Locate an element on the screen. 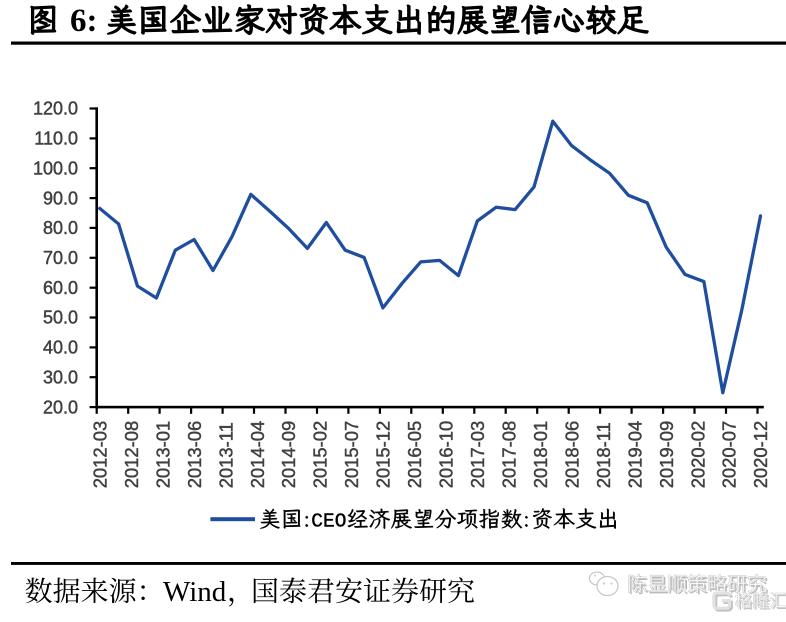  svg-text: 2018-06 is located at coordinates (571, 455).